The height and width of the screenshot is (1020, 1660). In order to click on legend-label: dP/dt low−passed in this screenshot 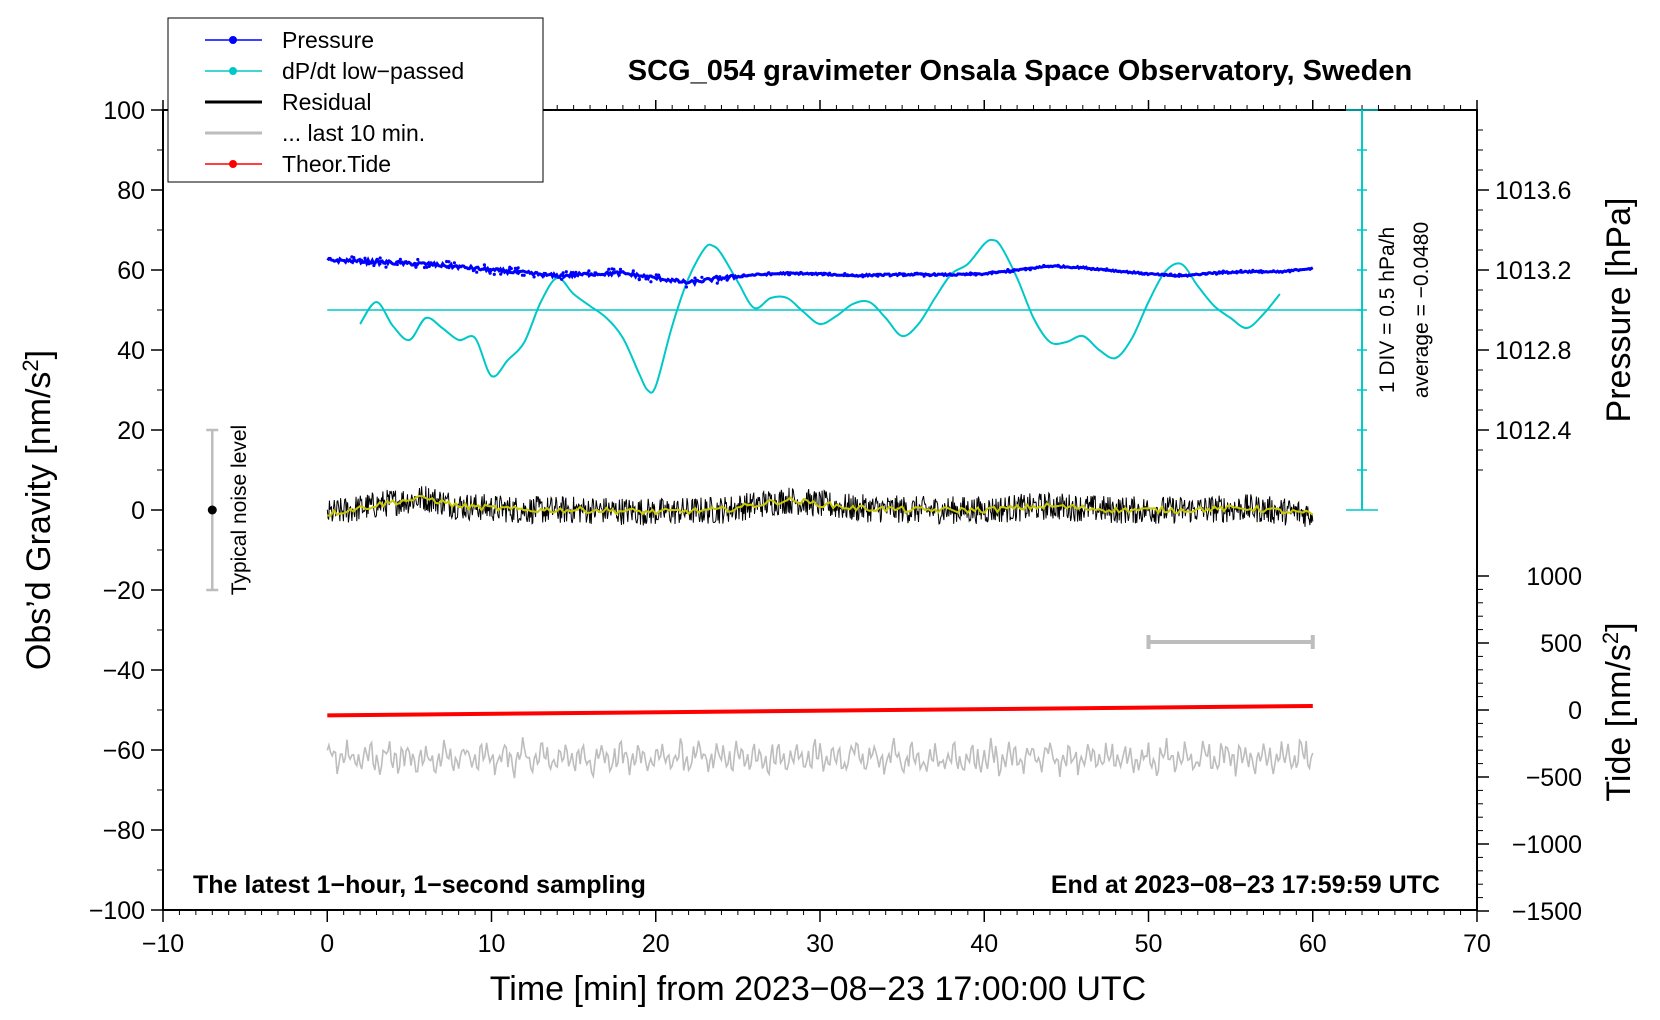, I will do `click(373, 71)`.